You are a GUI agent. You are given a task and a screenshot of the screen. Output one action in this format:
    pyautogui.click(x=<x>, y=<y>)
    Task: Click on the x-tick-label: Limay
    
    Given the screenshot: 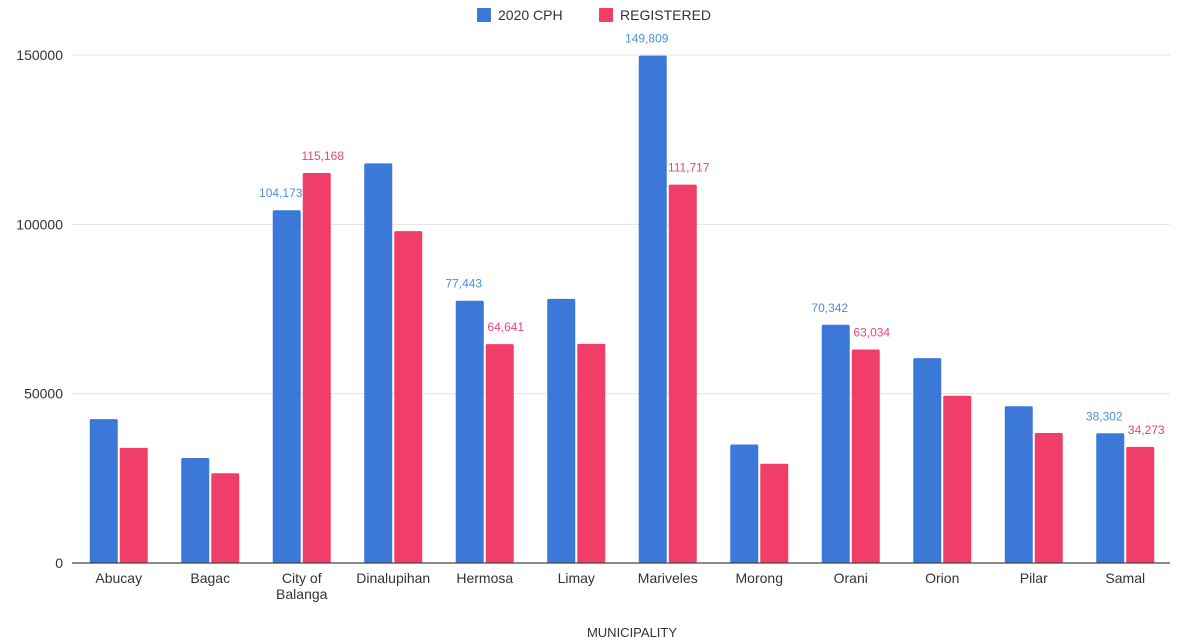 What is the action you would take?
    pyautogui.click(x=576, y=578)
    